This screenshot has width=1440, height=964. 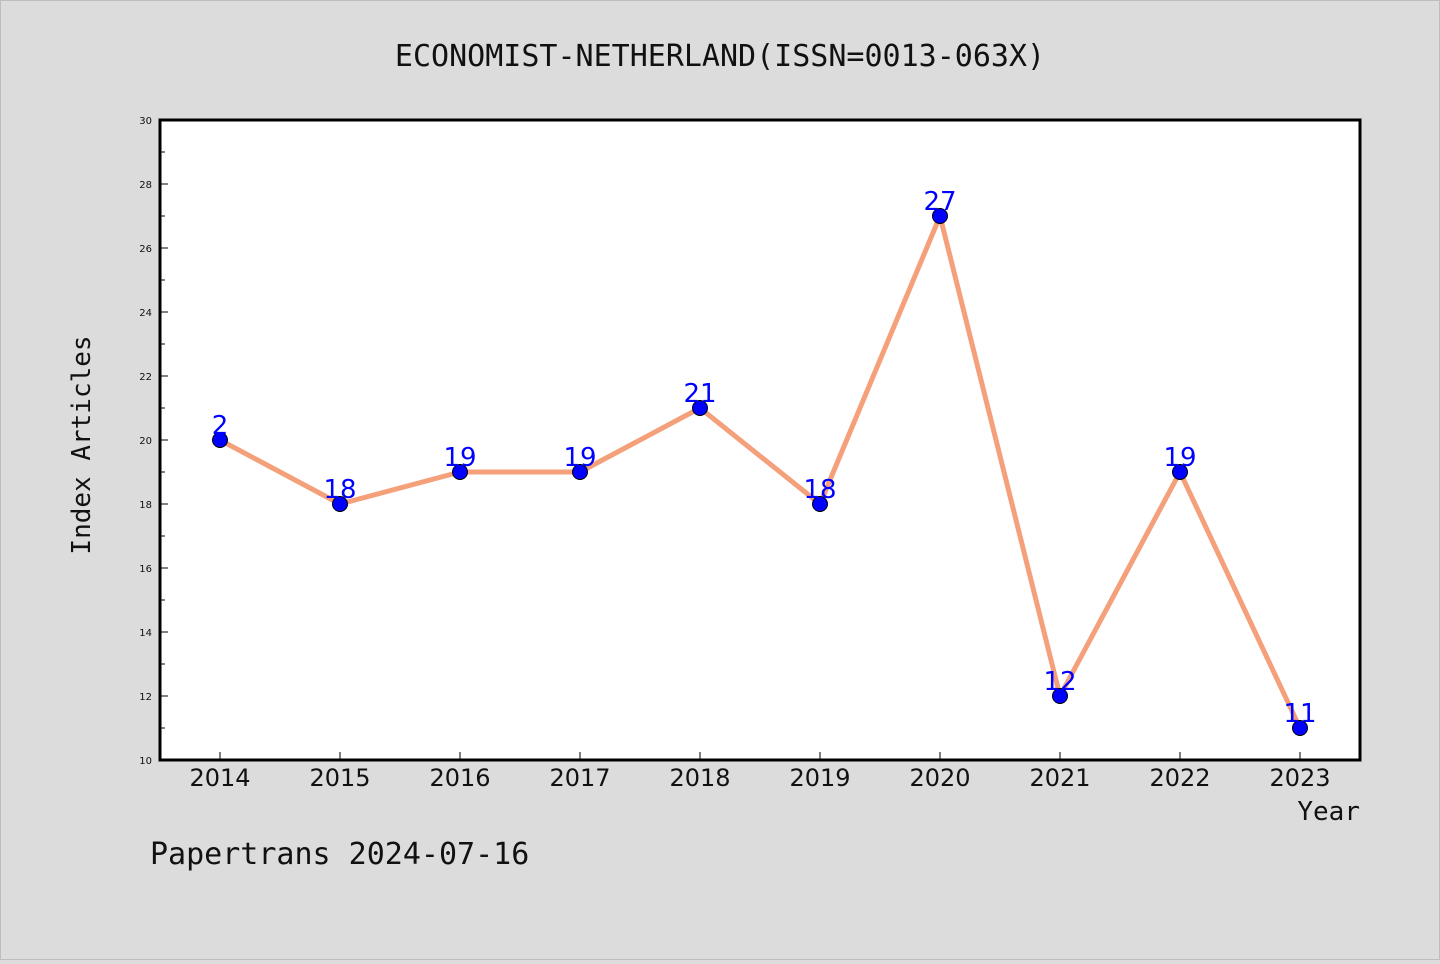 I want to click on x-tick-label: 2021, so click(x=1059, y=778).